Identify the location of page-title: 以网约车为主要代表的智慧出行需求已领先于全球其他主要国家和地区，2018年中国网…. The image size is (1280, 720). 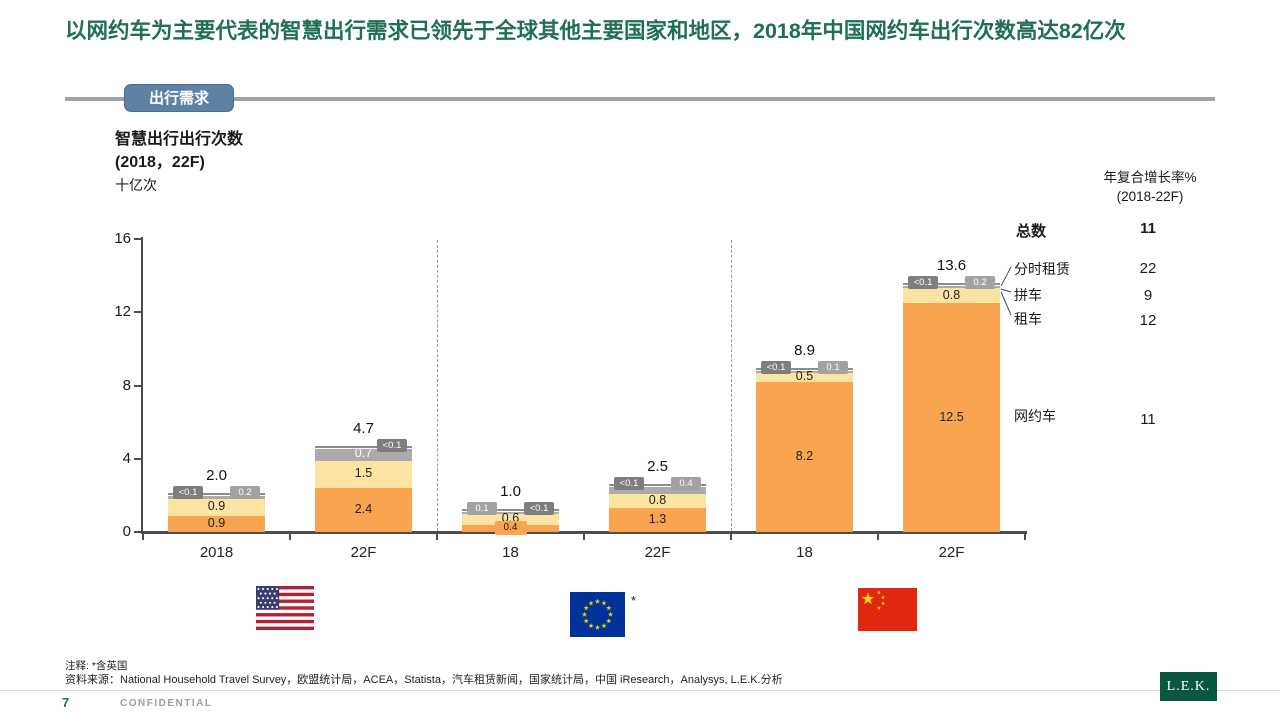
(595, 31).